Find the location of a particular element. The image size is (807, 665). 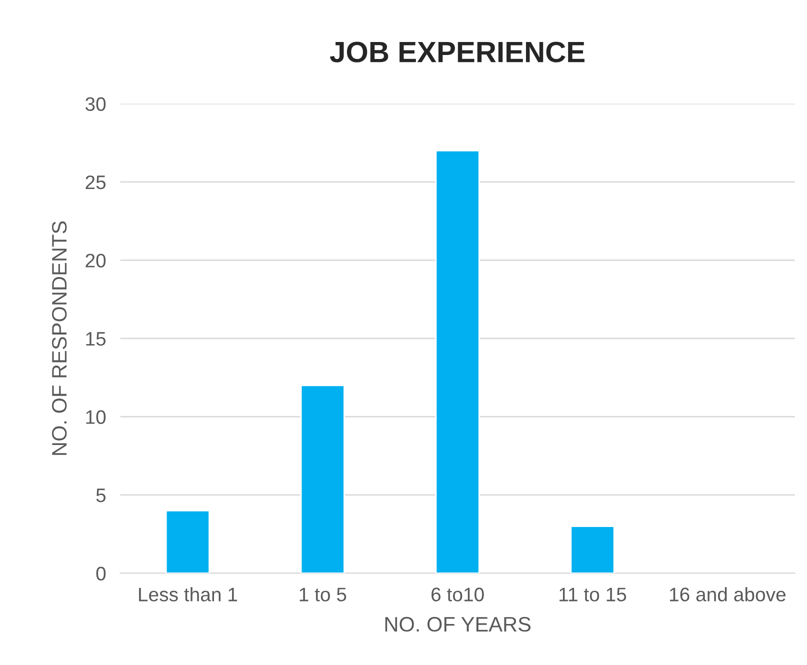

x-tick-label: 1 to 5 is located at coordinates (323, 595).